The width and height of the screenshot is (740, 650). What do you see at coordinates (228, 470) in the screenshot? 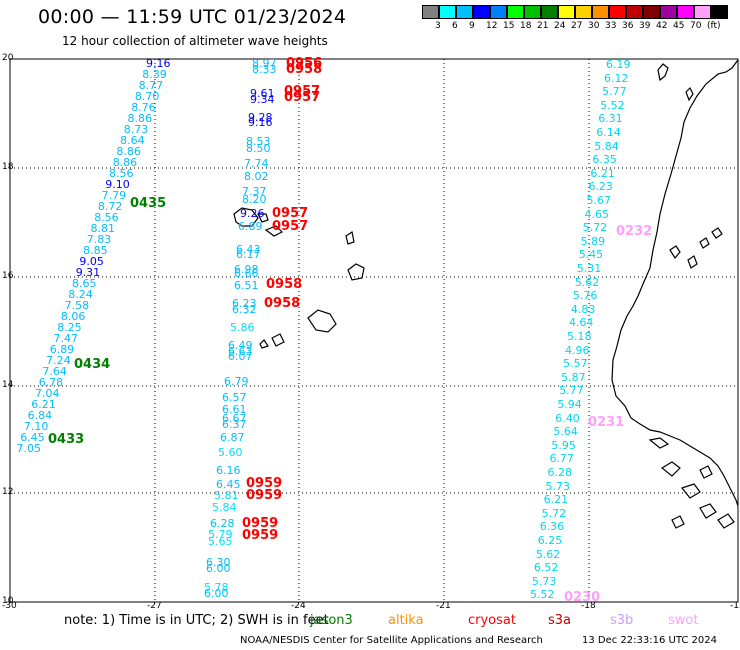
I see `track-value: 6.16` at bounding box center [228, 470].